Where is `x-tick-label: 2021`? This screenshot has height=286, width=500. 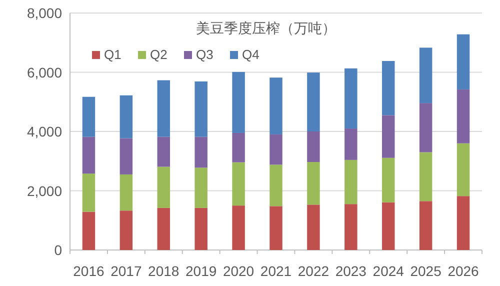 x-tick-label: 2021 is located at coordinates (276, 271).